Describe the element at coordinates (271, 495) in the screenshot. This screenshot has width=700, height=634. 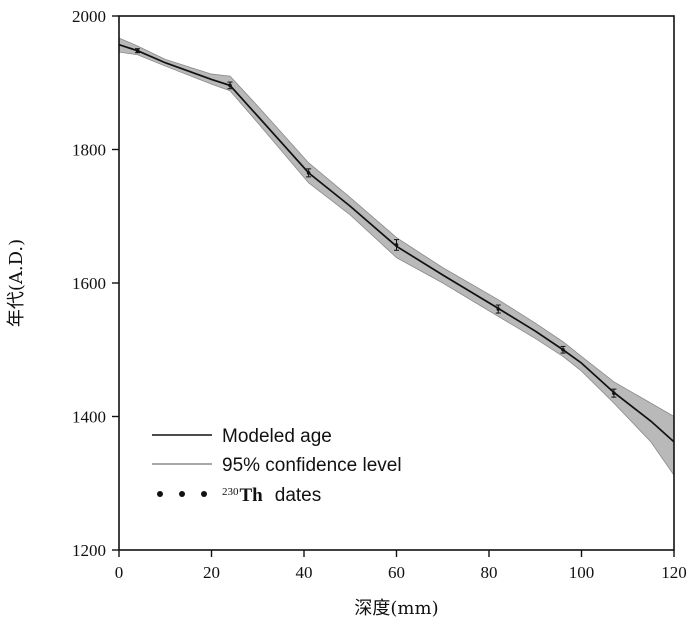
I see `legend-label-th-dates: 230Th dates` at that location.